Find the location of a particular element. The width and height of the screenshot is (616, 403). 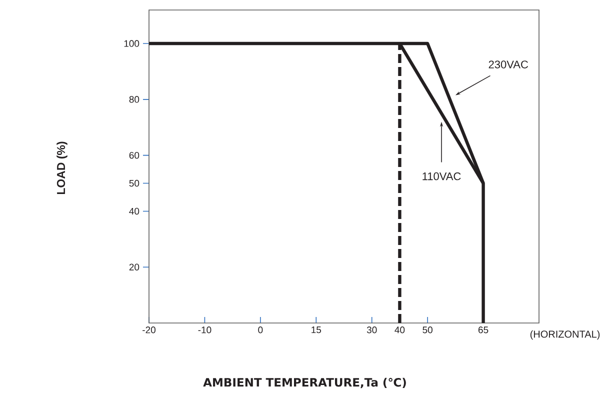

y-axis-title: LOAD (%) is located at coordinates (62, 168).